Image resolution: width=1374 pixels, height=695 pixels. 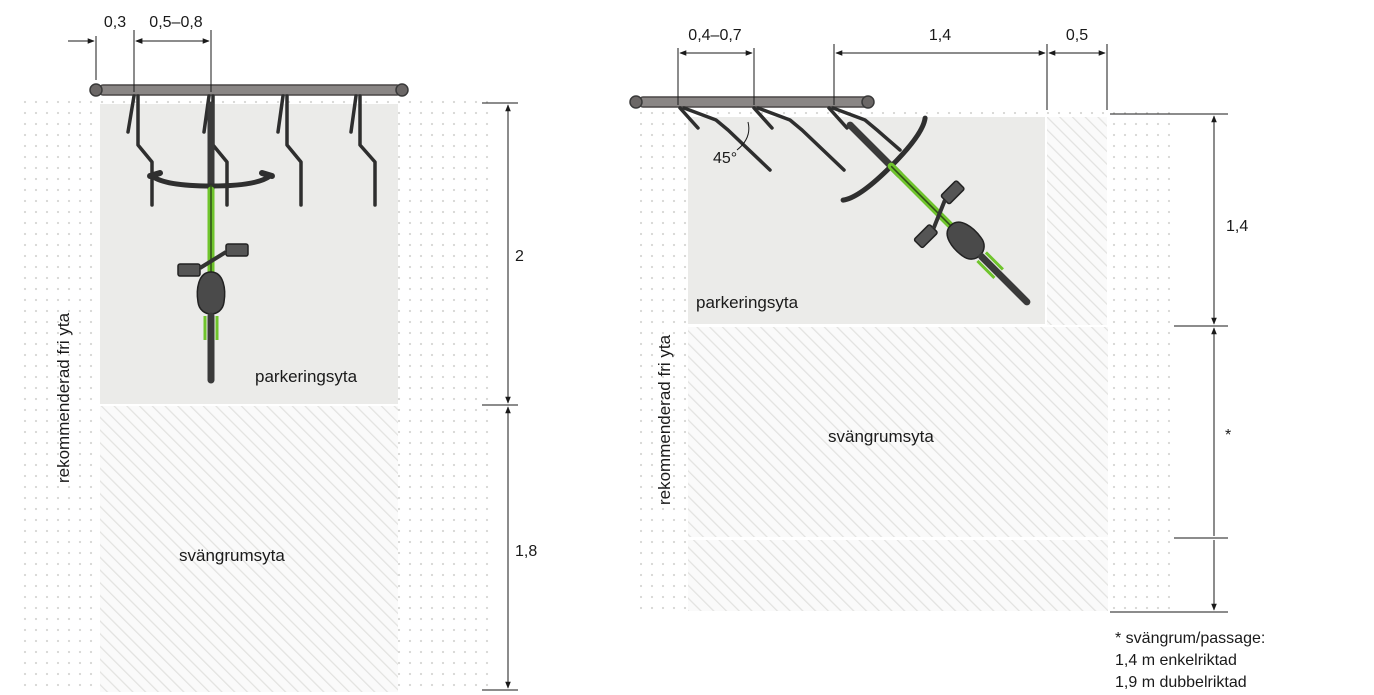 What do you see at coordinates (115, 22) in the screenshot?
I see `left-offset-dimension: 0,3` at bounding box center [115, 22].